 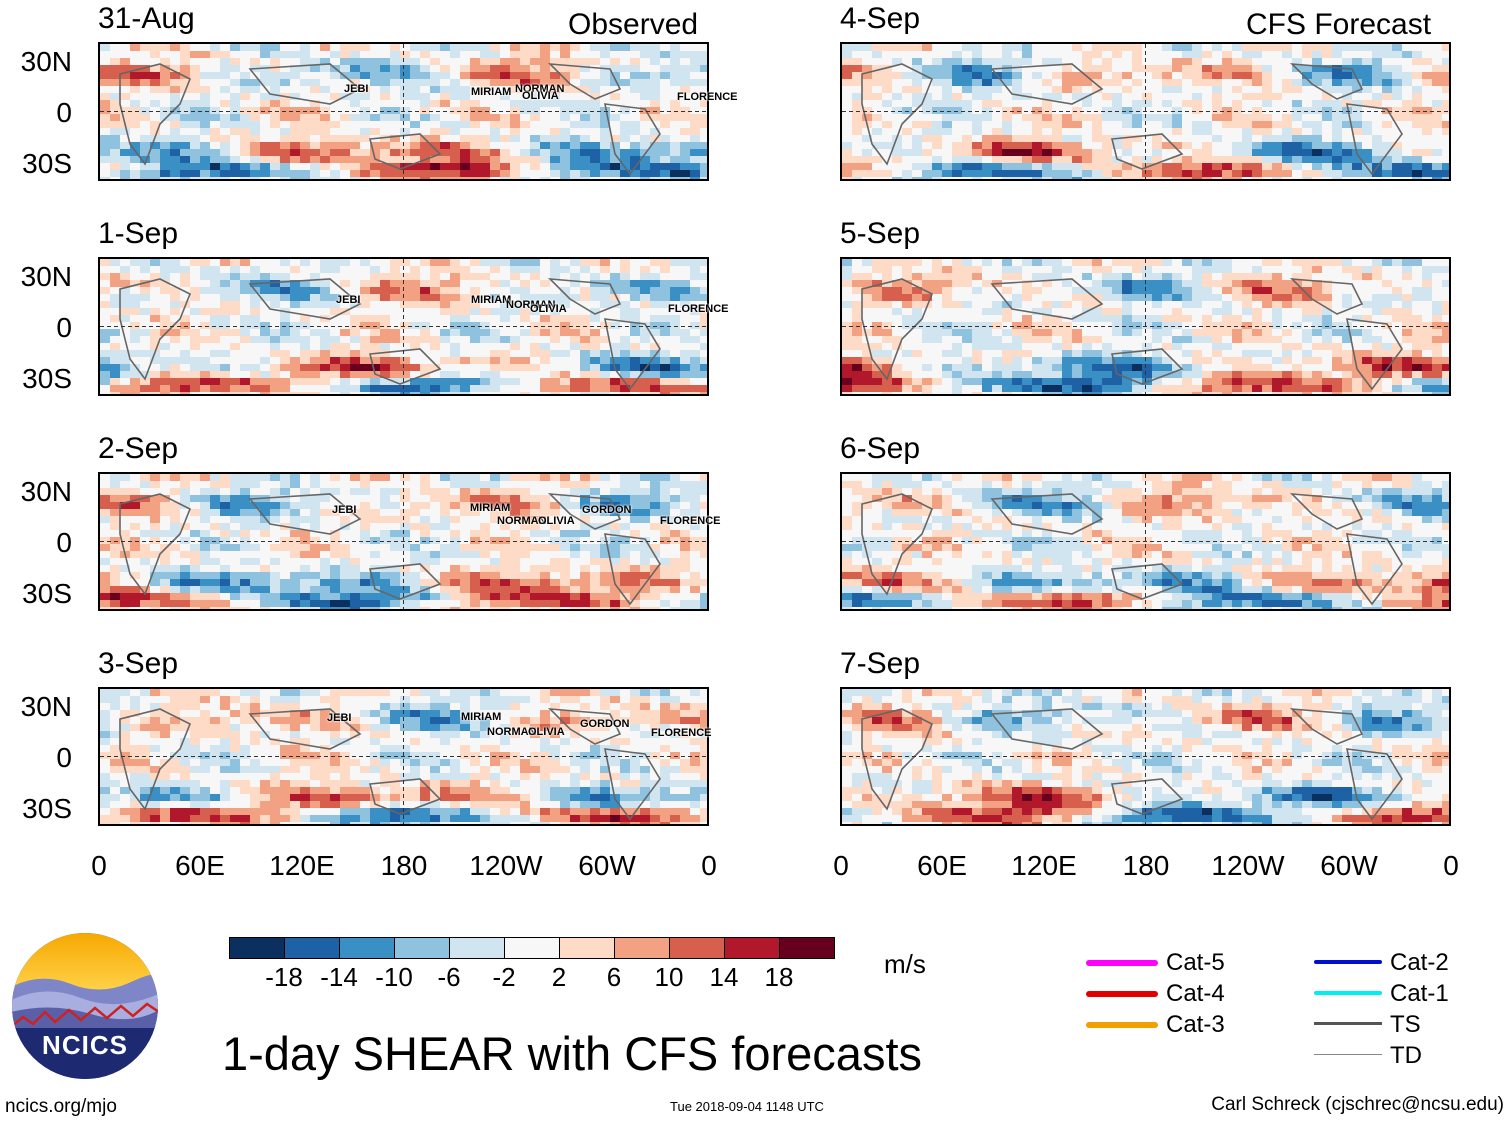 What do you see at coordinates (1195, 1024) in the screenshot?
I see `legend-label-cat3: Cat-3` at bounding box center [1195, 1024].